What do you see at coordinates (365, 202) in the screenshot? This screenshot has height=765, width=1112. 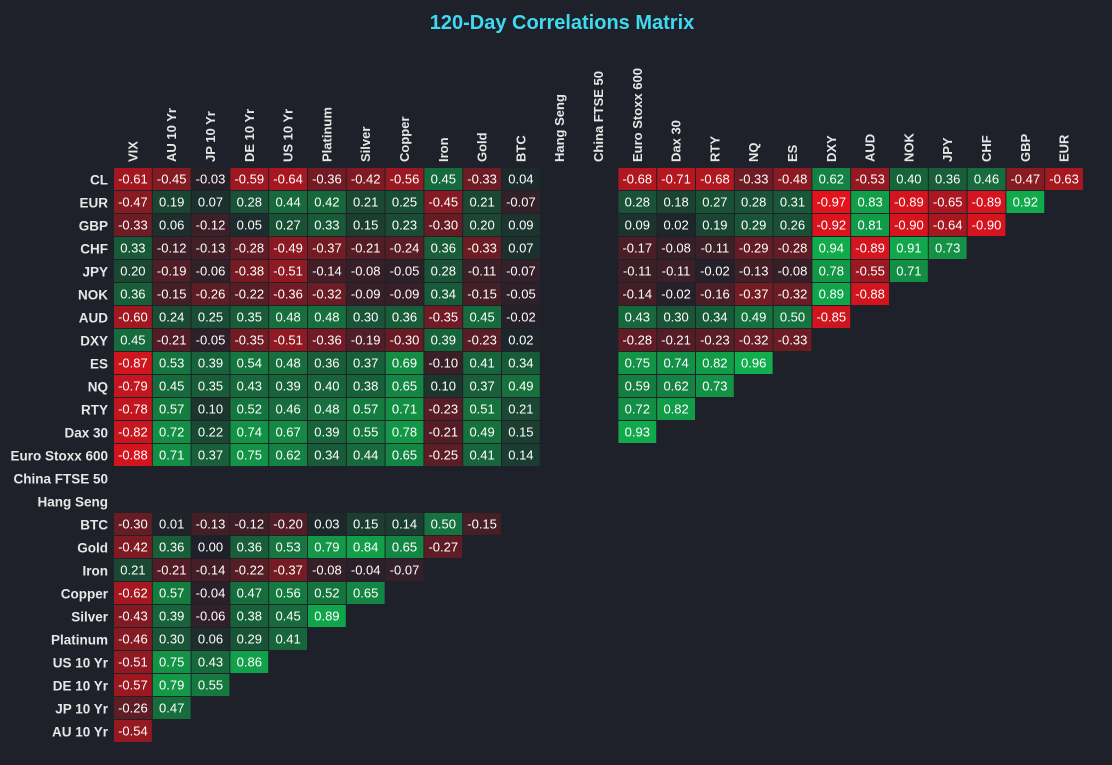 I see `cell-value-label: 0.21` at bounding box center [365, 202].